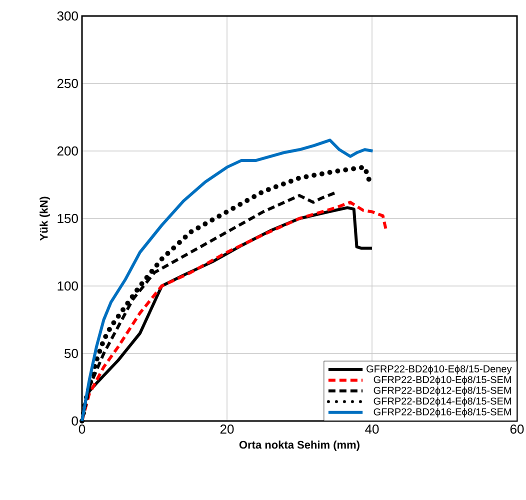 Image resolution: width=526 pixels, height=500 pixels. I want to click on legend-label: GFRP22-BD2ϕ10-Eϕ8/15-SEM, so click(442, 381).